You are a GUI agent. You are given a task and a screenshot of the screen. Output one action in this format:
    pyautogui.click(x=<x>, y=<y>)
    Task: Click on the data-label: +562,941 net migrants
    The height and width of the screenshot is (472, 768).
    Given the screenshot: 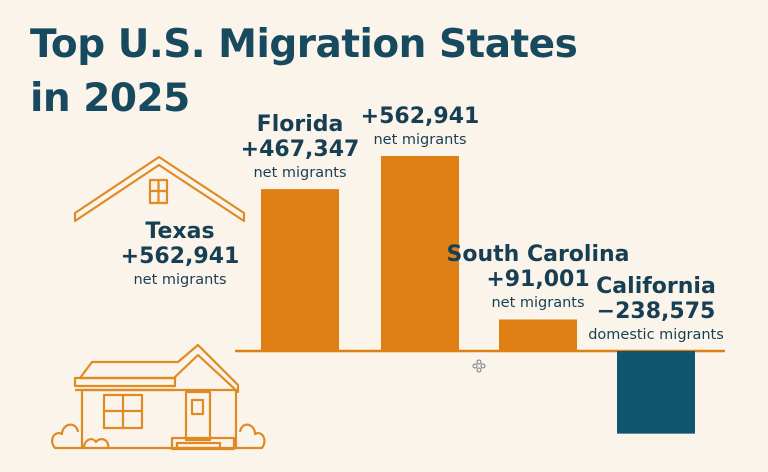 What is the action you would take?
    pyautogui.click(x=420, y=127)
    